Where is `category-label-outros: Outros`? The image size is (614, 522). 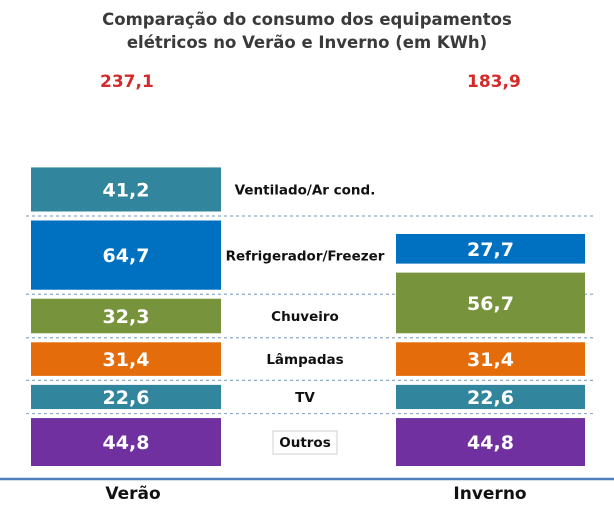
category-label-outros: Outros is located at coordinates (305, 443).